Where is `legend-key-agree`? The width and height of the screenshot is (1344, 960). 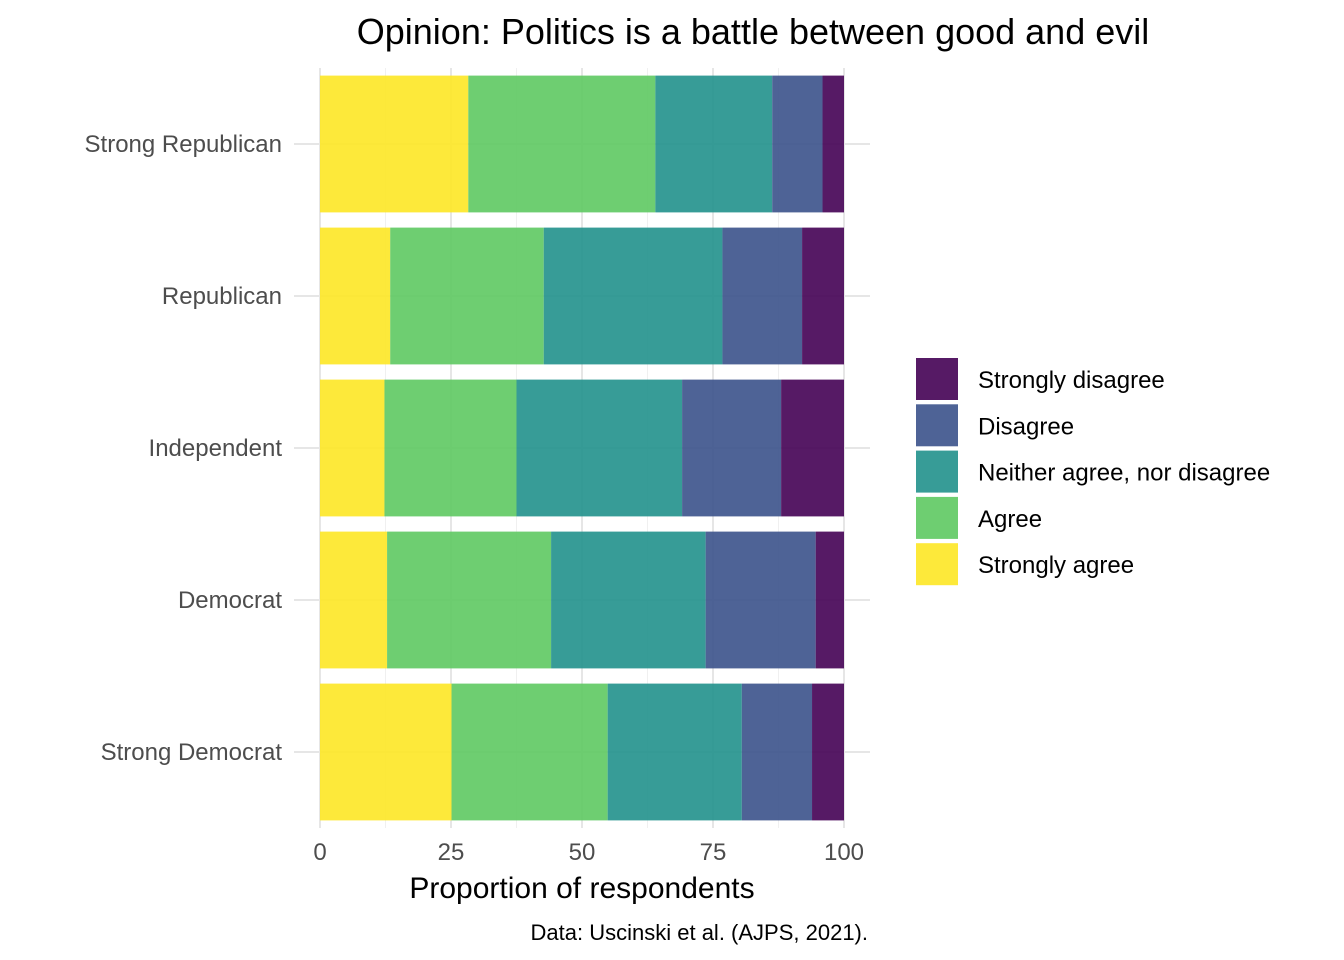 legend-key-agree is located at coordinates (937, 517).